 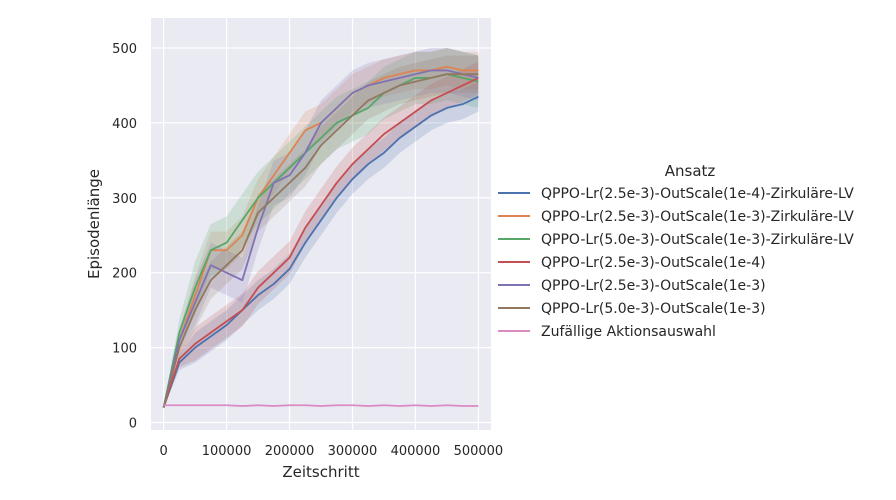 I want to click on x-tick-label: 200000, so click(x=290, y=451).